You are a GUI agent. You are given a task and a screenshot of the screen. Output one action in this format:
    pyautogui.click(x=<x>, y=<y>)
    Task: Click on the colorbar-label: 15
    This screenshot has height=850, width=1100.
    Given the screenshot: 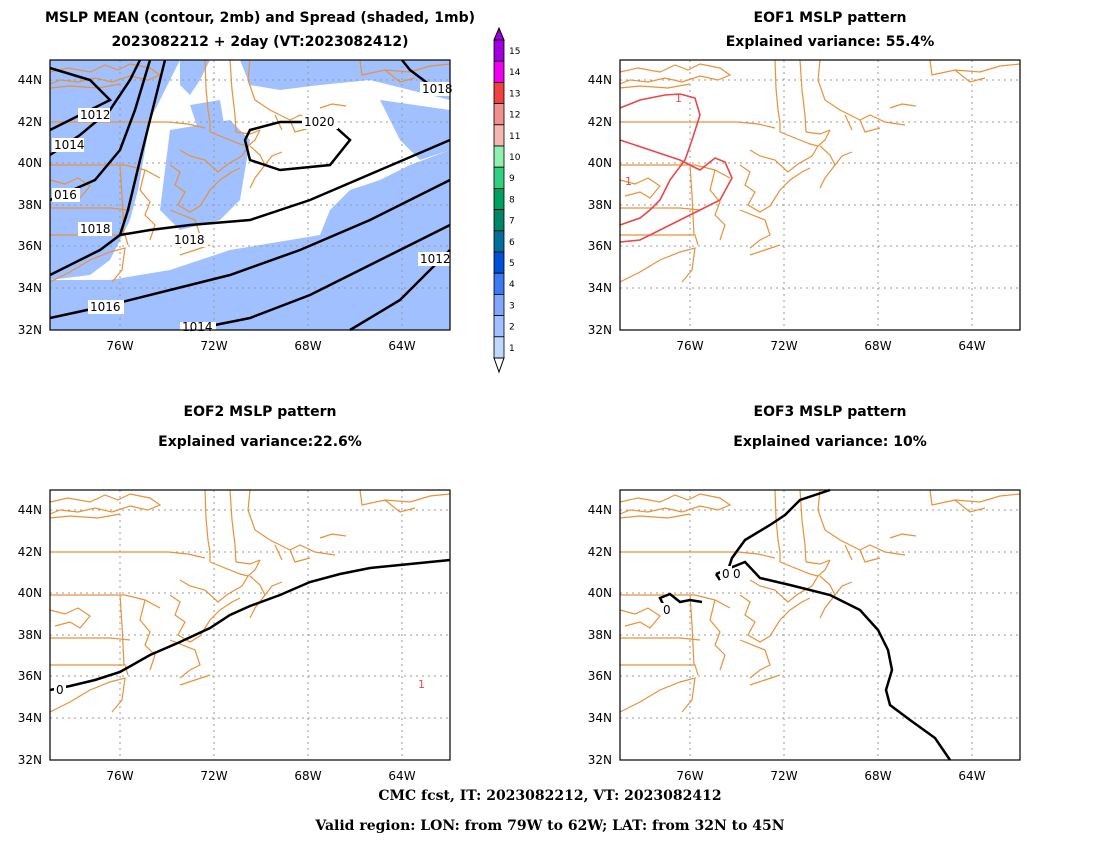 What is the action you would take?
    pyautogui.click(x=514, y=52)
    